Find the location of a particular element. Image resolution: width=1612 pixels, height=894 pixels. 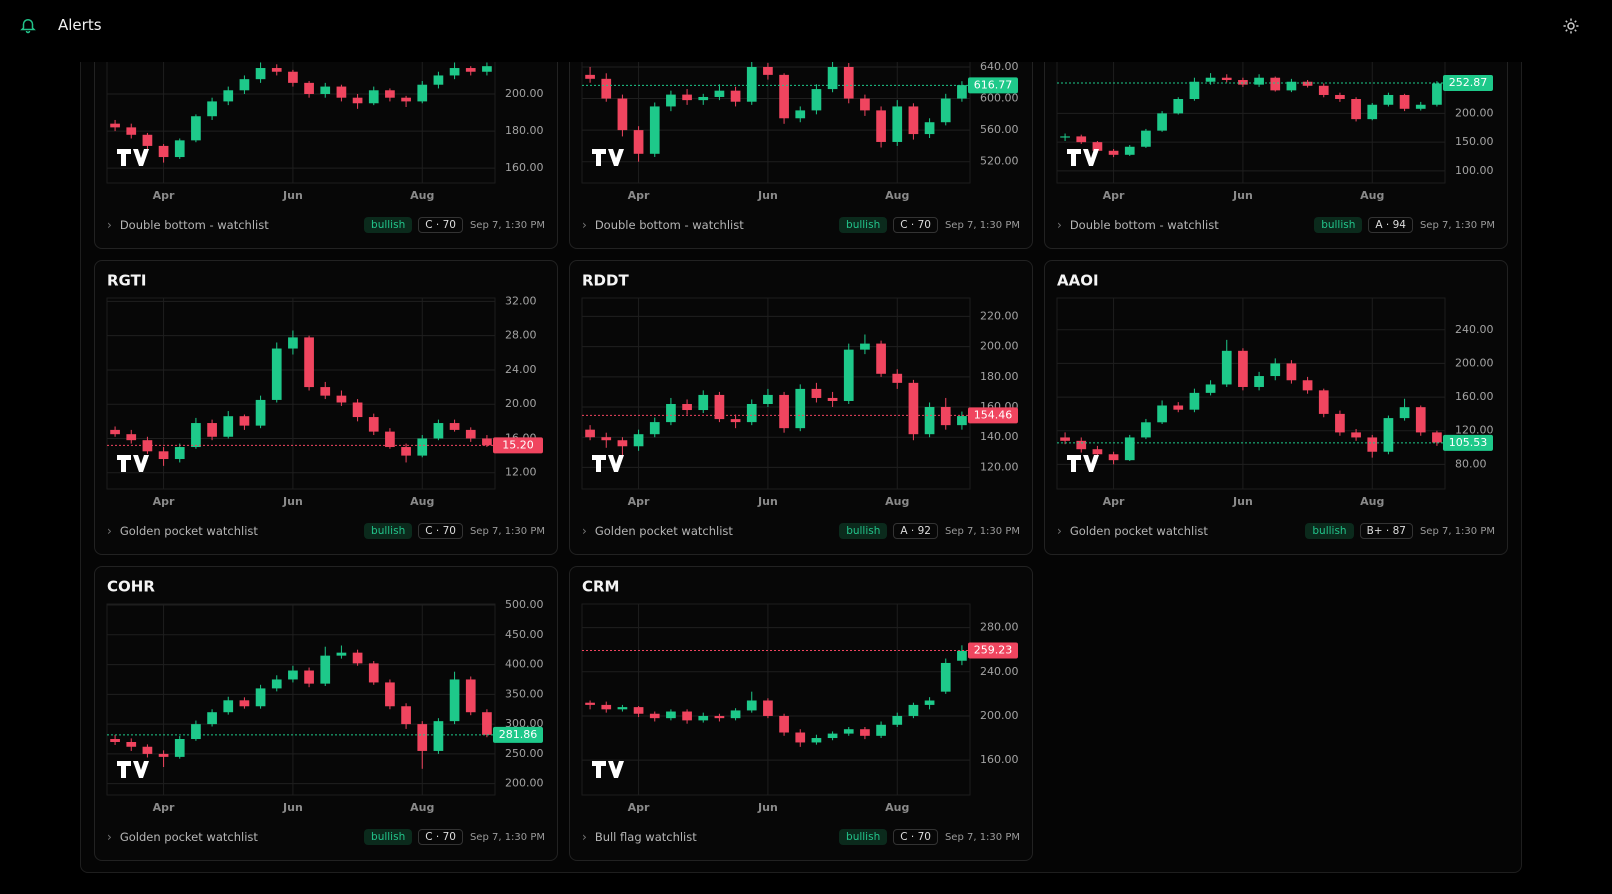

y-tick-label: 12.00 is located at coordinates (521, 472).